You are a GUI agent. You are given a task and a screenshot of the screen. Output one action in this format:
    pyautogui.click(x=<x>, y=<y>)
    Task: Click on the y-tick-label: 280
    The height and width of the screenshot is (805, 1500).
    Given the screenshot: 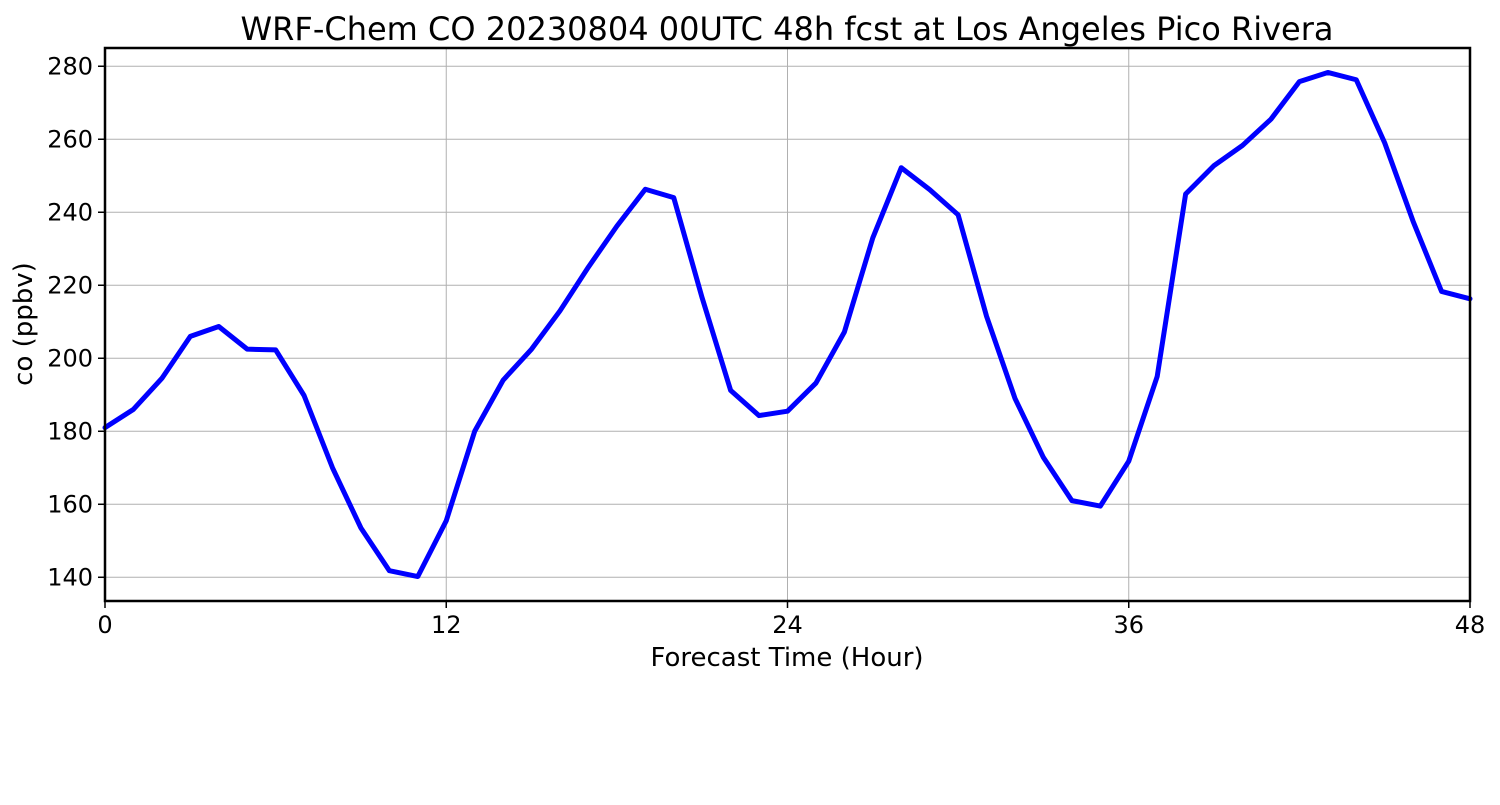 What is the action you would take?
    pyautogui.click(x=70, y=66)
    